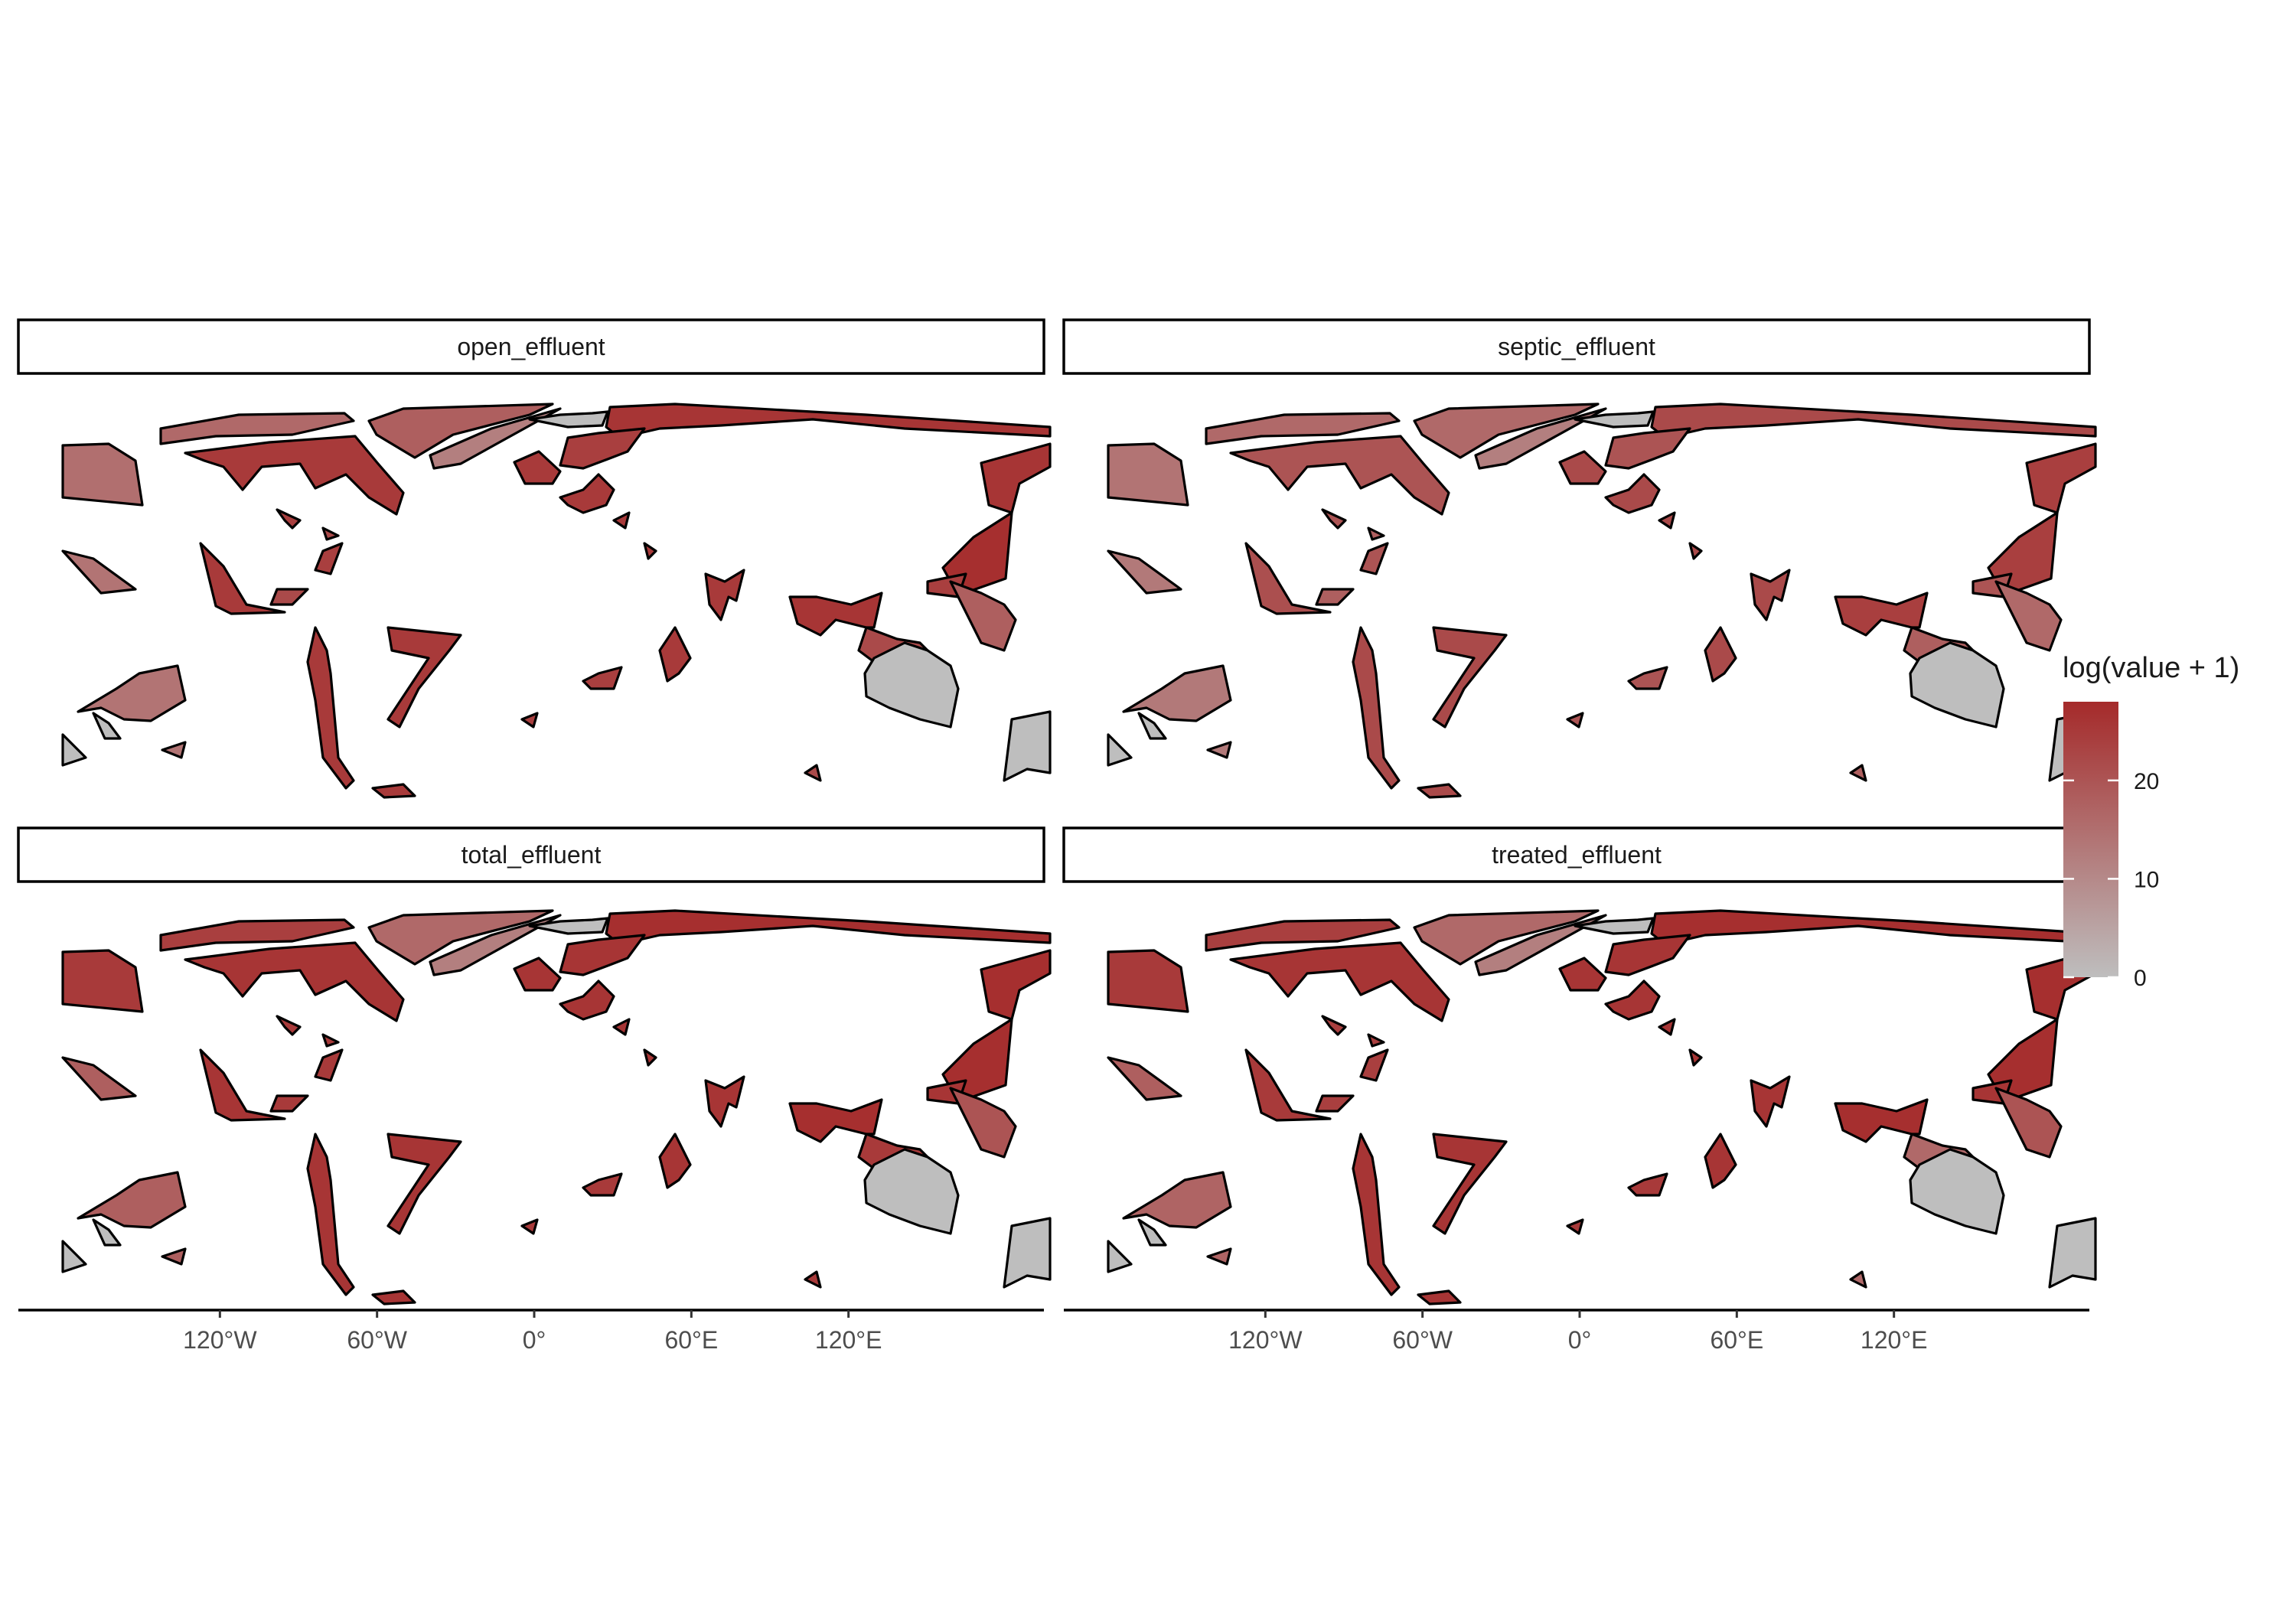  Describe the element at coordinates (2146, 781) in the screenshot. I see `legend-tick-label: 20` at that location.